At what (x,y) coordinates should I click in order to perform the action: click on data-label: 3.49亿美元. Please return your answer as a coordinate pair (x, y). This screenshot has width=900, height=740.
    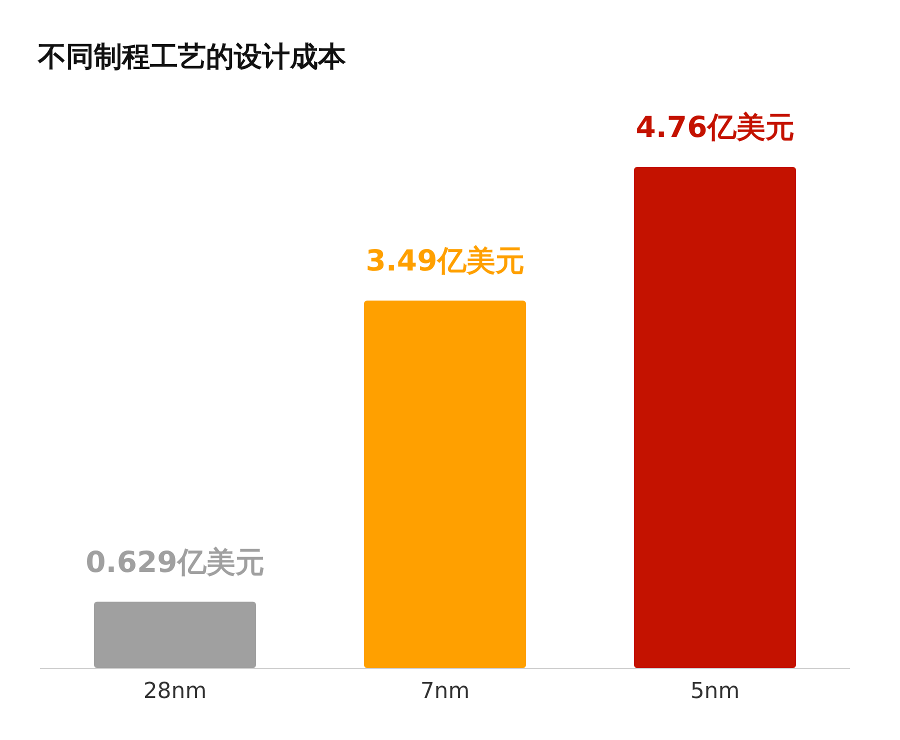
    Looking at the image, I should click on (445, 261).